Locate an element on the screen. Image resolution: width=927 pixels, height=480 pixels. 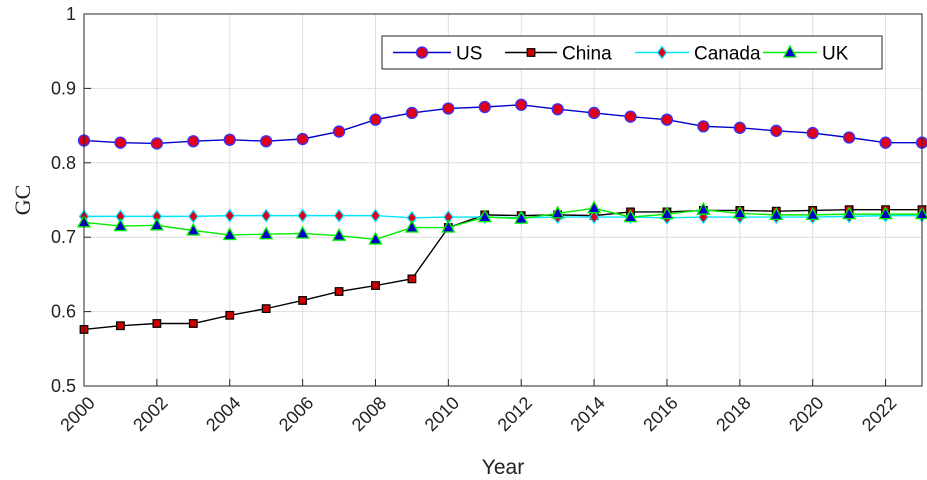
legend-marker-us is located at coordinates (422, 52).